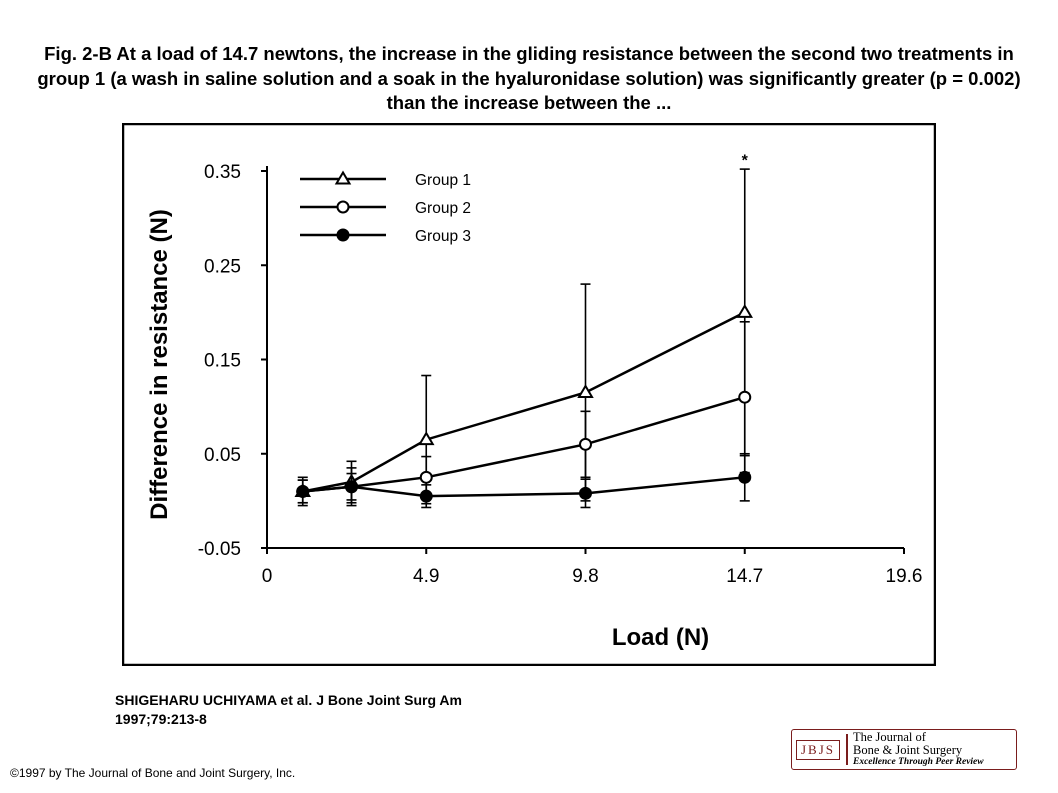 The image size is (1058, 793). I want to click on logo-line-2: Bone & Joint Surgery, so click(908, 750).